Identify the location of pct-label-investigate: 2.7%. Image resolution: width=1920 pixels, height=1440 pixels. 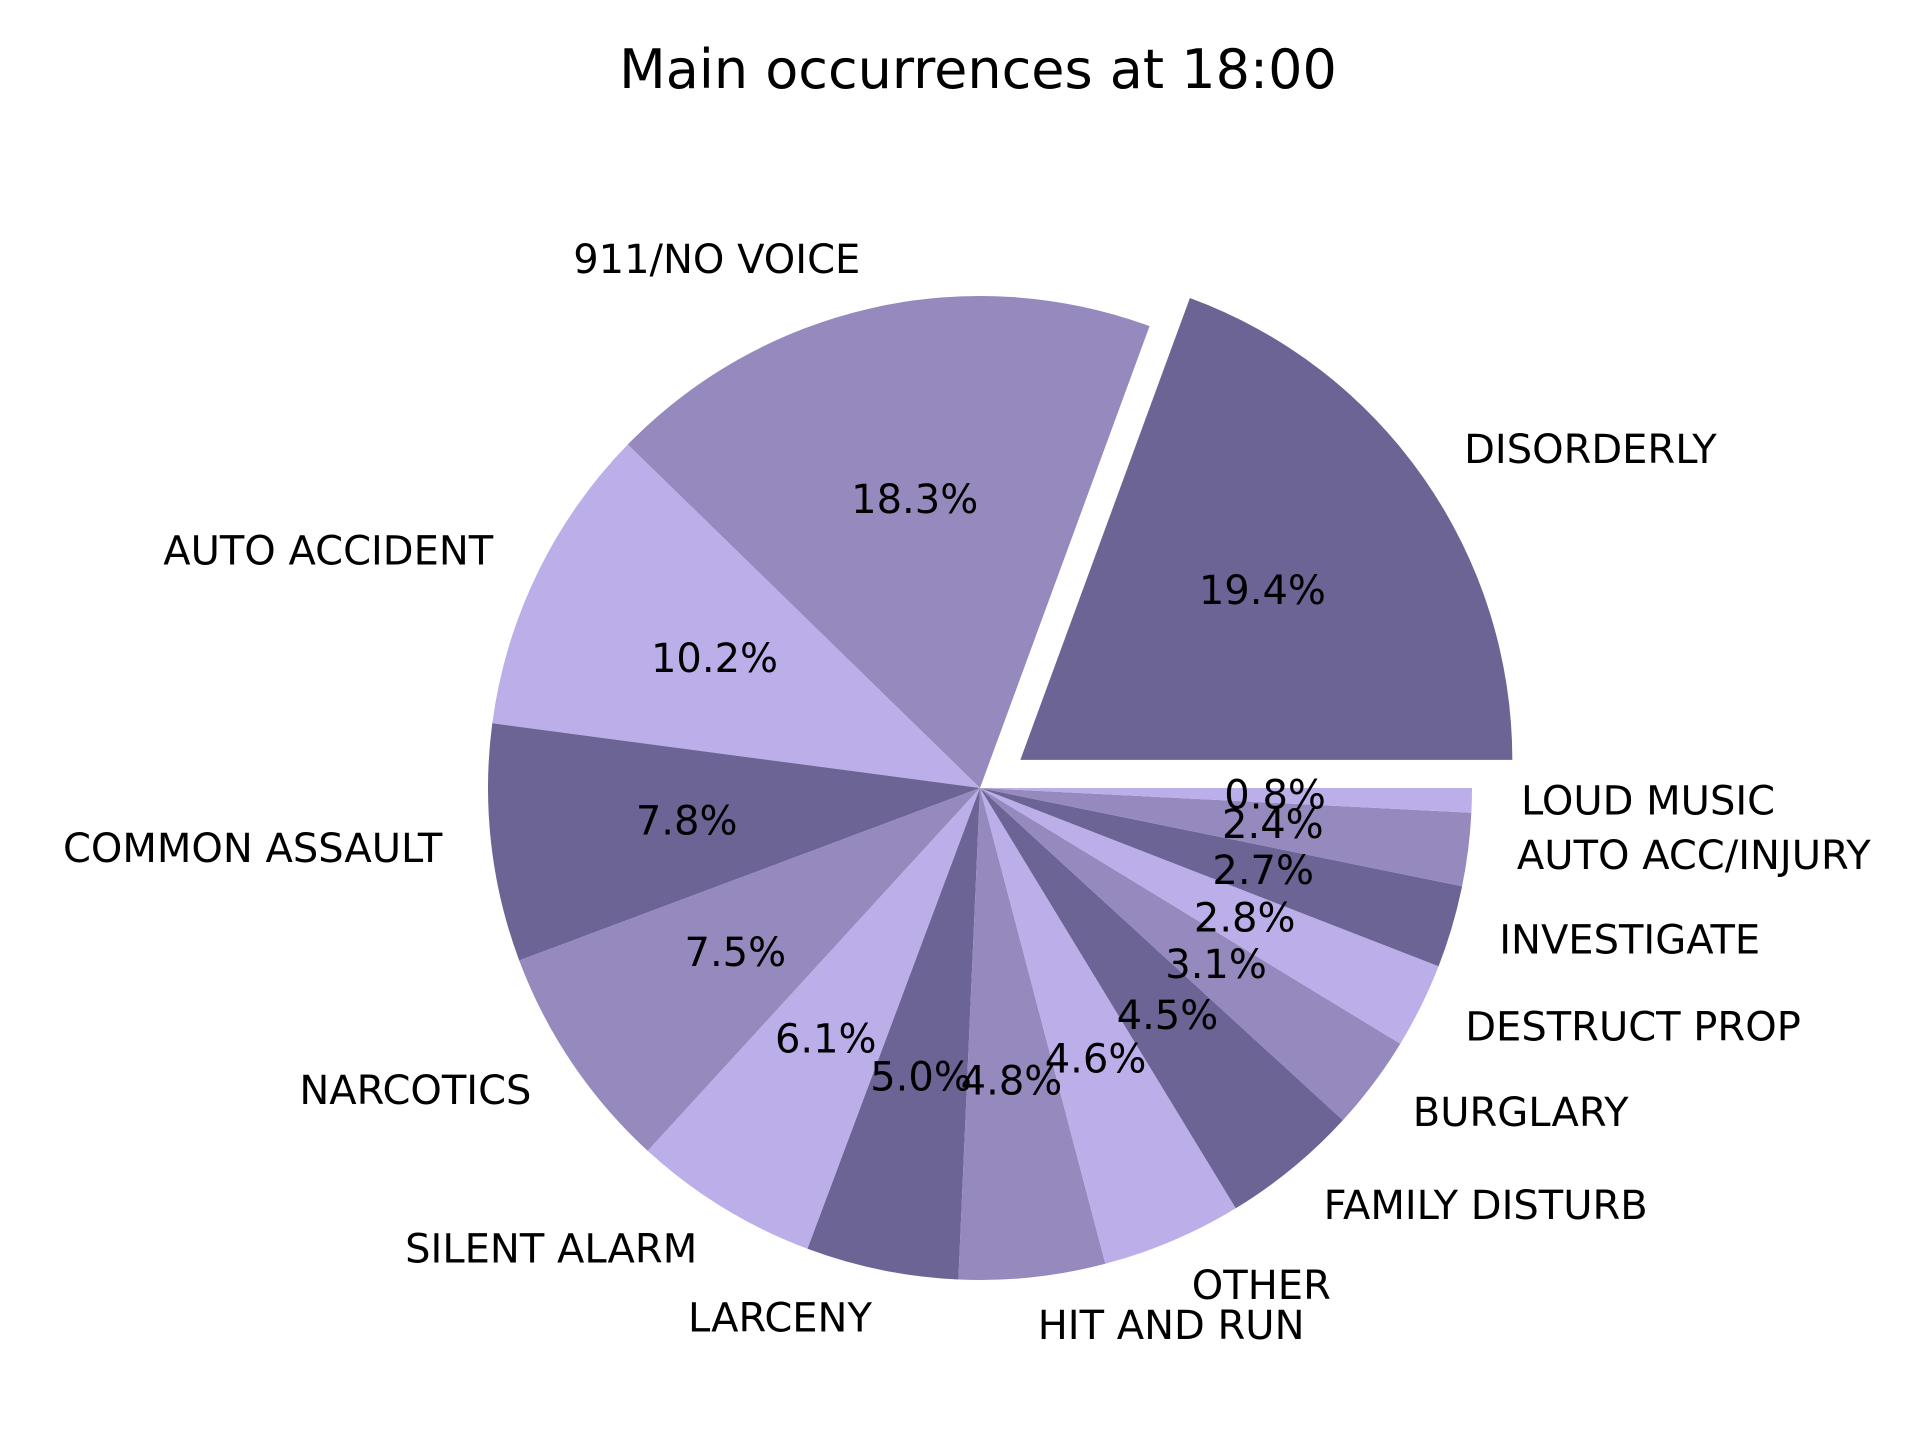
(1263, 871).